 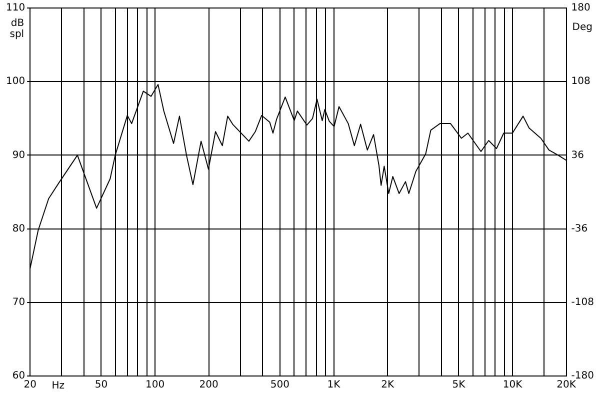 What do you see at coordinates (208, 385) in the screenshot?
I see `x-tick-label: 200` at bounding box center [208, 385].